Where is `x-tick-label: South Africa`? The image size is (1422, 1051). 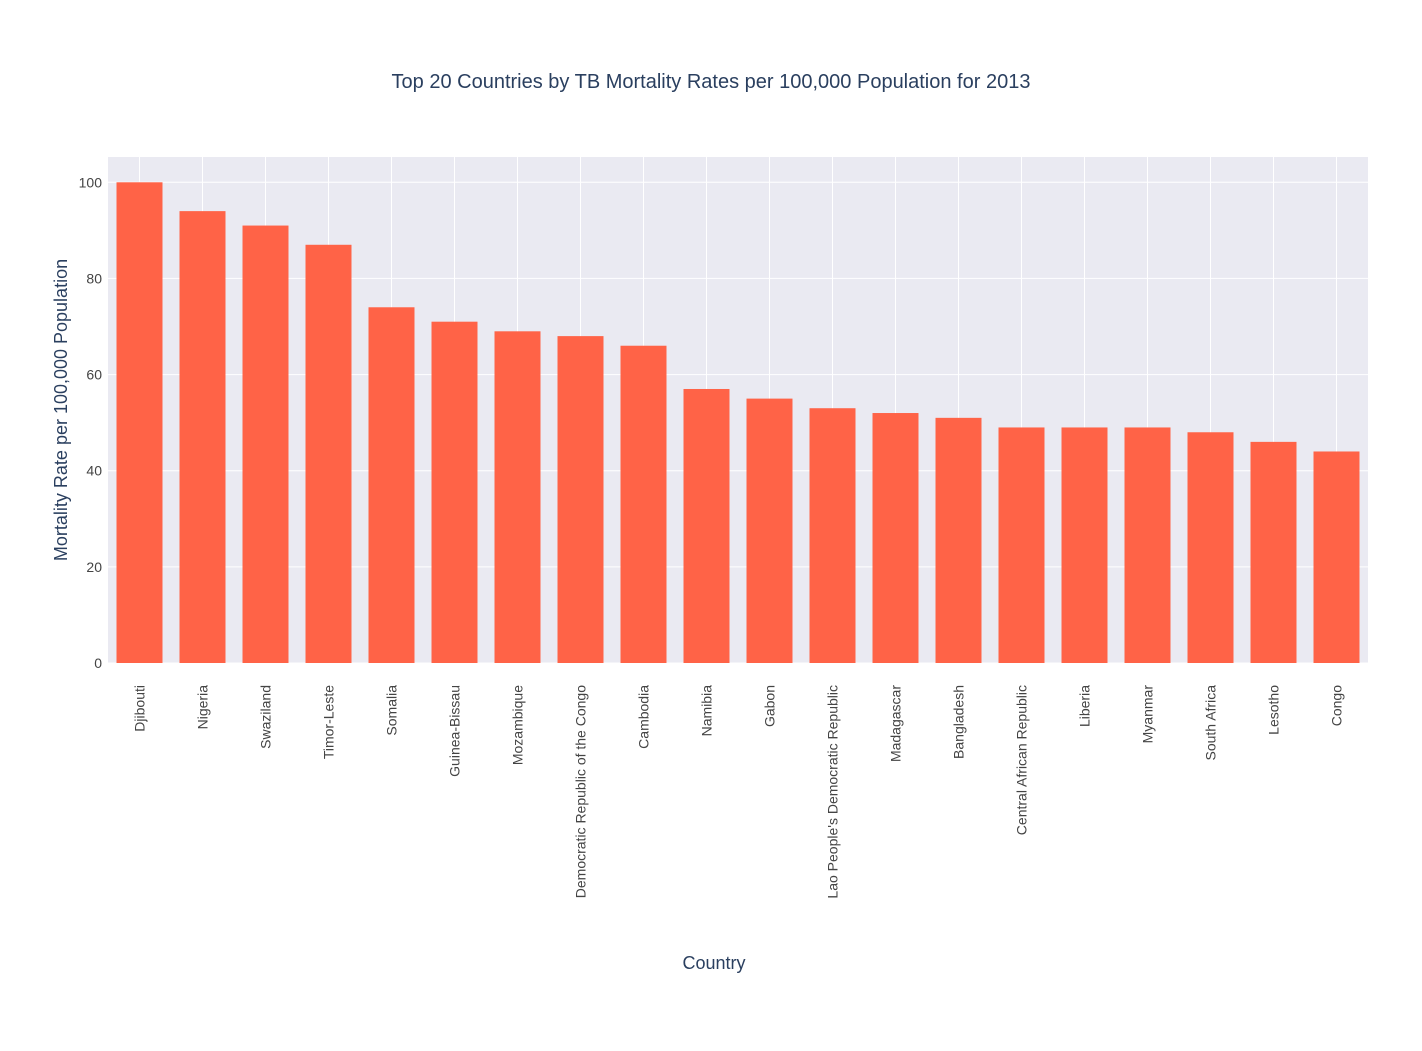
x-tick-label: South Africa is located at coordinates (1211, 723).